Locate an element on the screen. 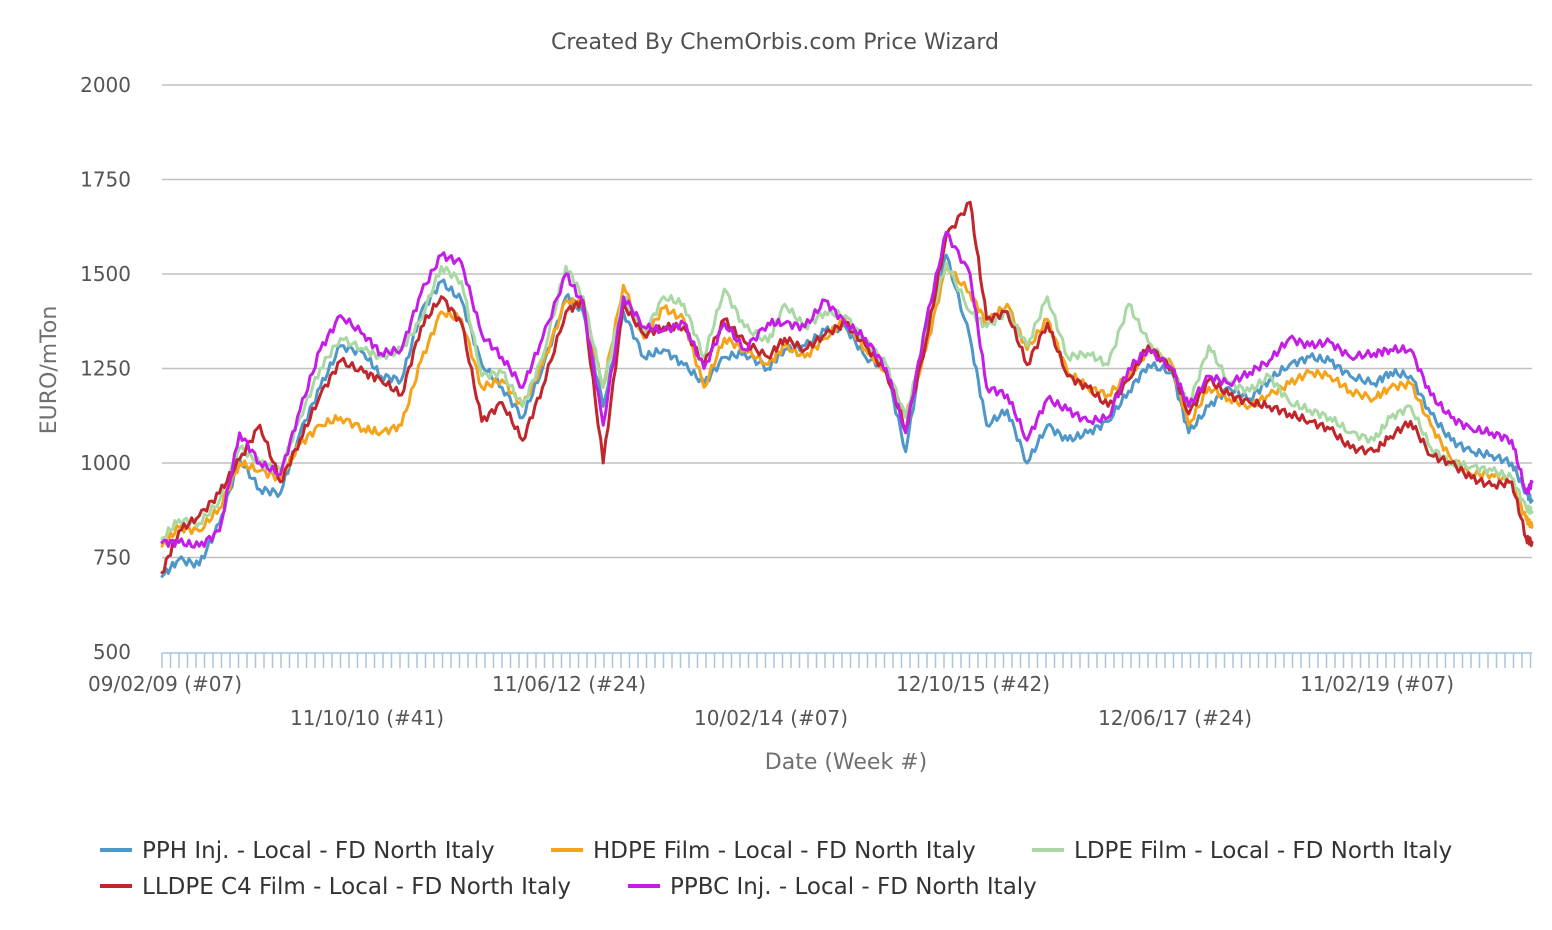 This screenshot has width=1552, height=930. y-axis-tick-labels: 500 750 1000 1250 1500 1750 2000 is located at coordinates (105, 368).